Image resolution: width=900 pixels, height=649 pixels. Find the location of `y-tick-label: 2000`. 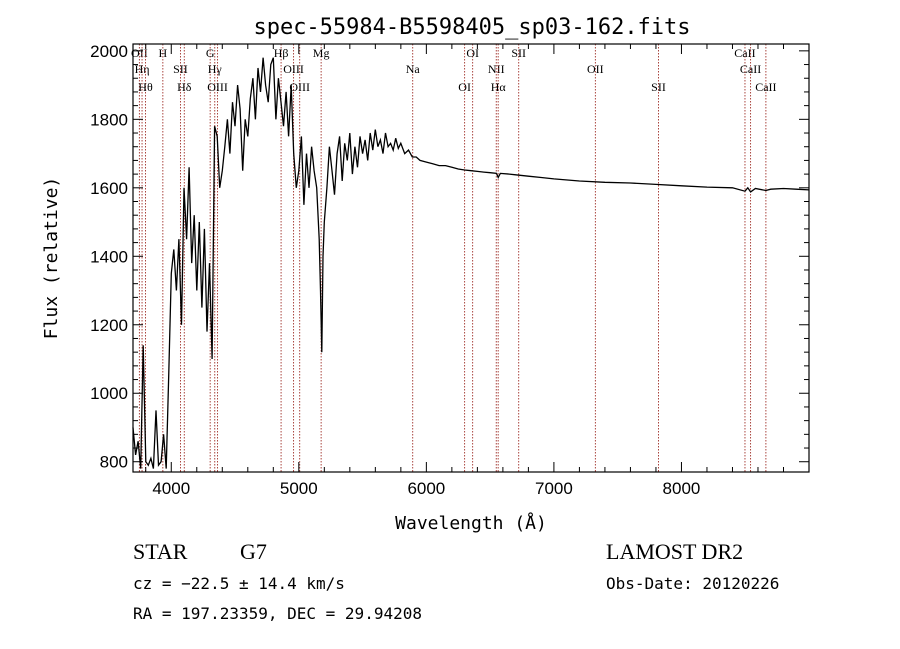

y-tick-label: 2000 is located at coordinates (109, 51).